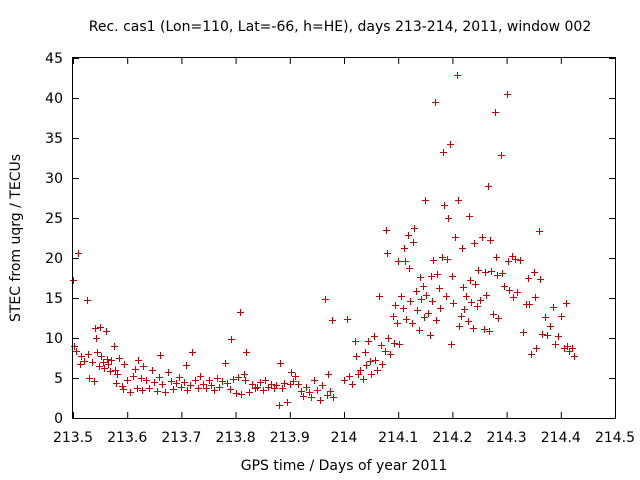 This screenshot has height=480, width=640. What do you see at coordinates (16, 238) in the screenshot?
I see `y-axis-label: STEC from uqrg / TECUs` at bounding box center [16, 238].